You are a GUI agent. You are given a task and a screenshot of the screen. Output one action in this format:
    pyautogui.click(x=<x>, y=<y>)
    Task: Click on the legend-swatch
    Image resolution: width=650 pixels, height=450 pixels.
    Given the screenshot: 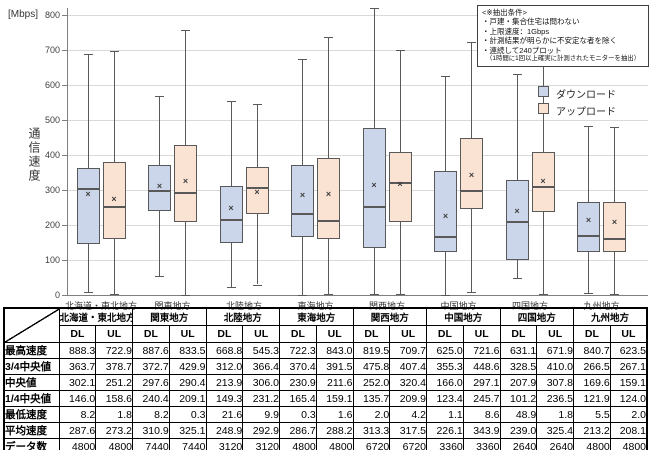 What is the action you would take?
    pyautogui.click(x=543, y=108)
    